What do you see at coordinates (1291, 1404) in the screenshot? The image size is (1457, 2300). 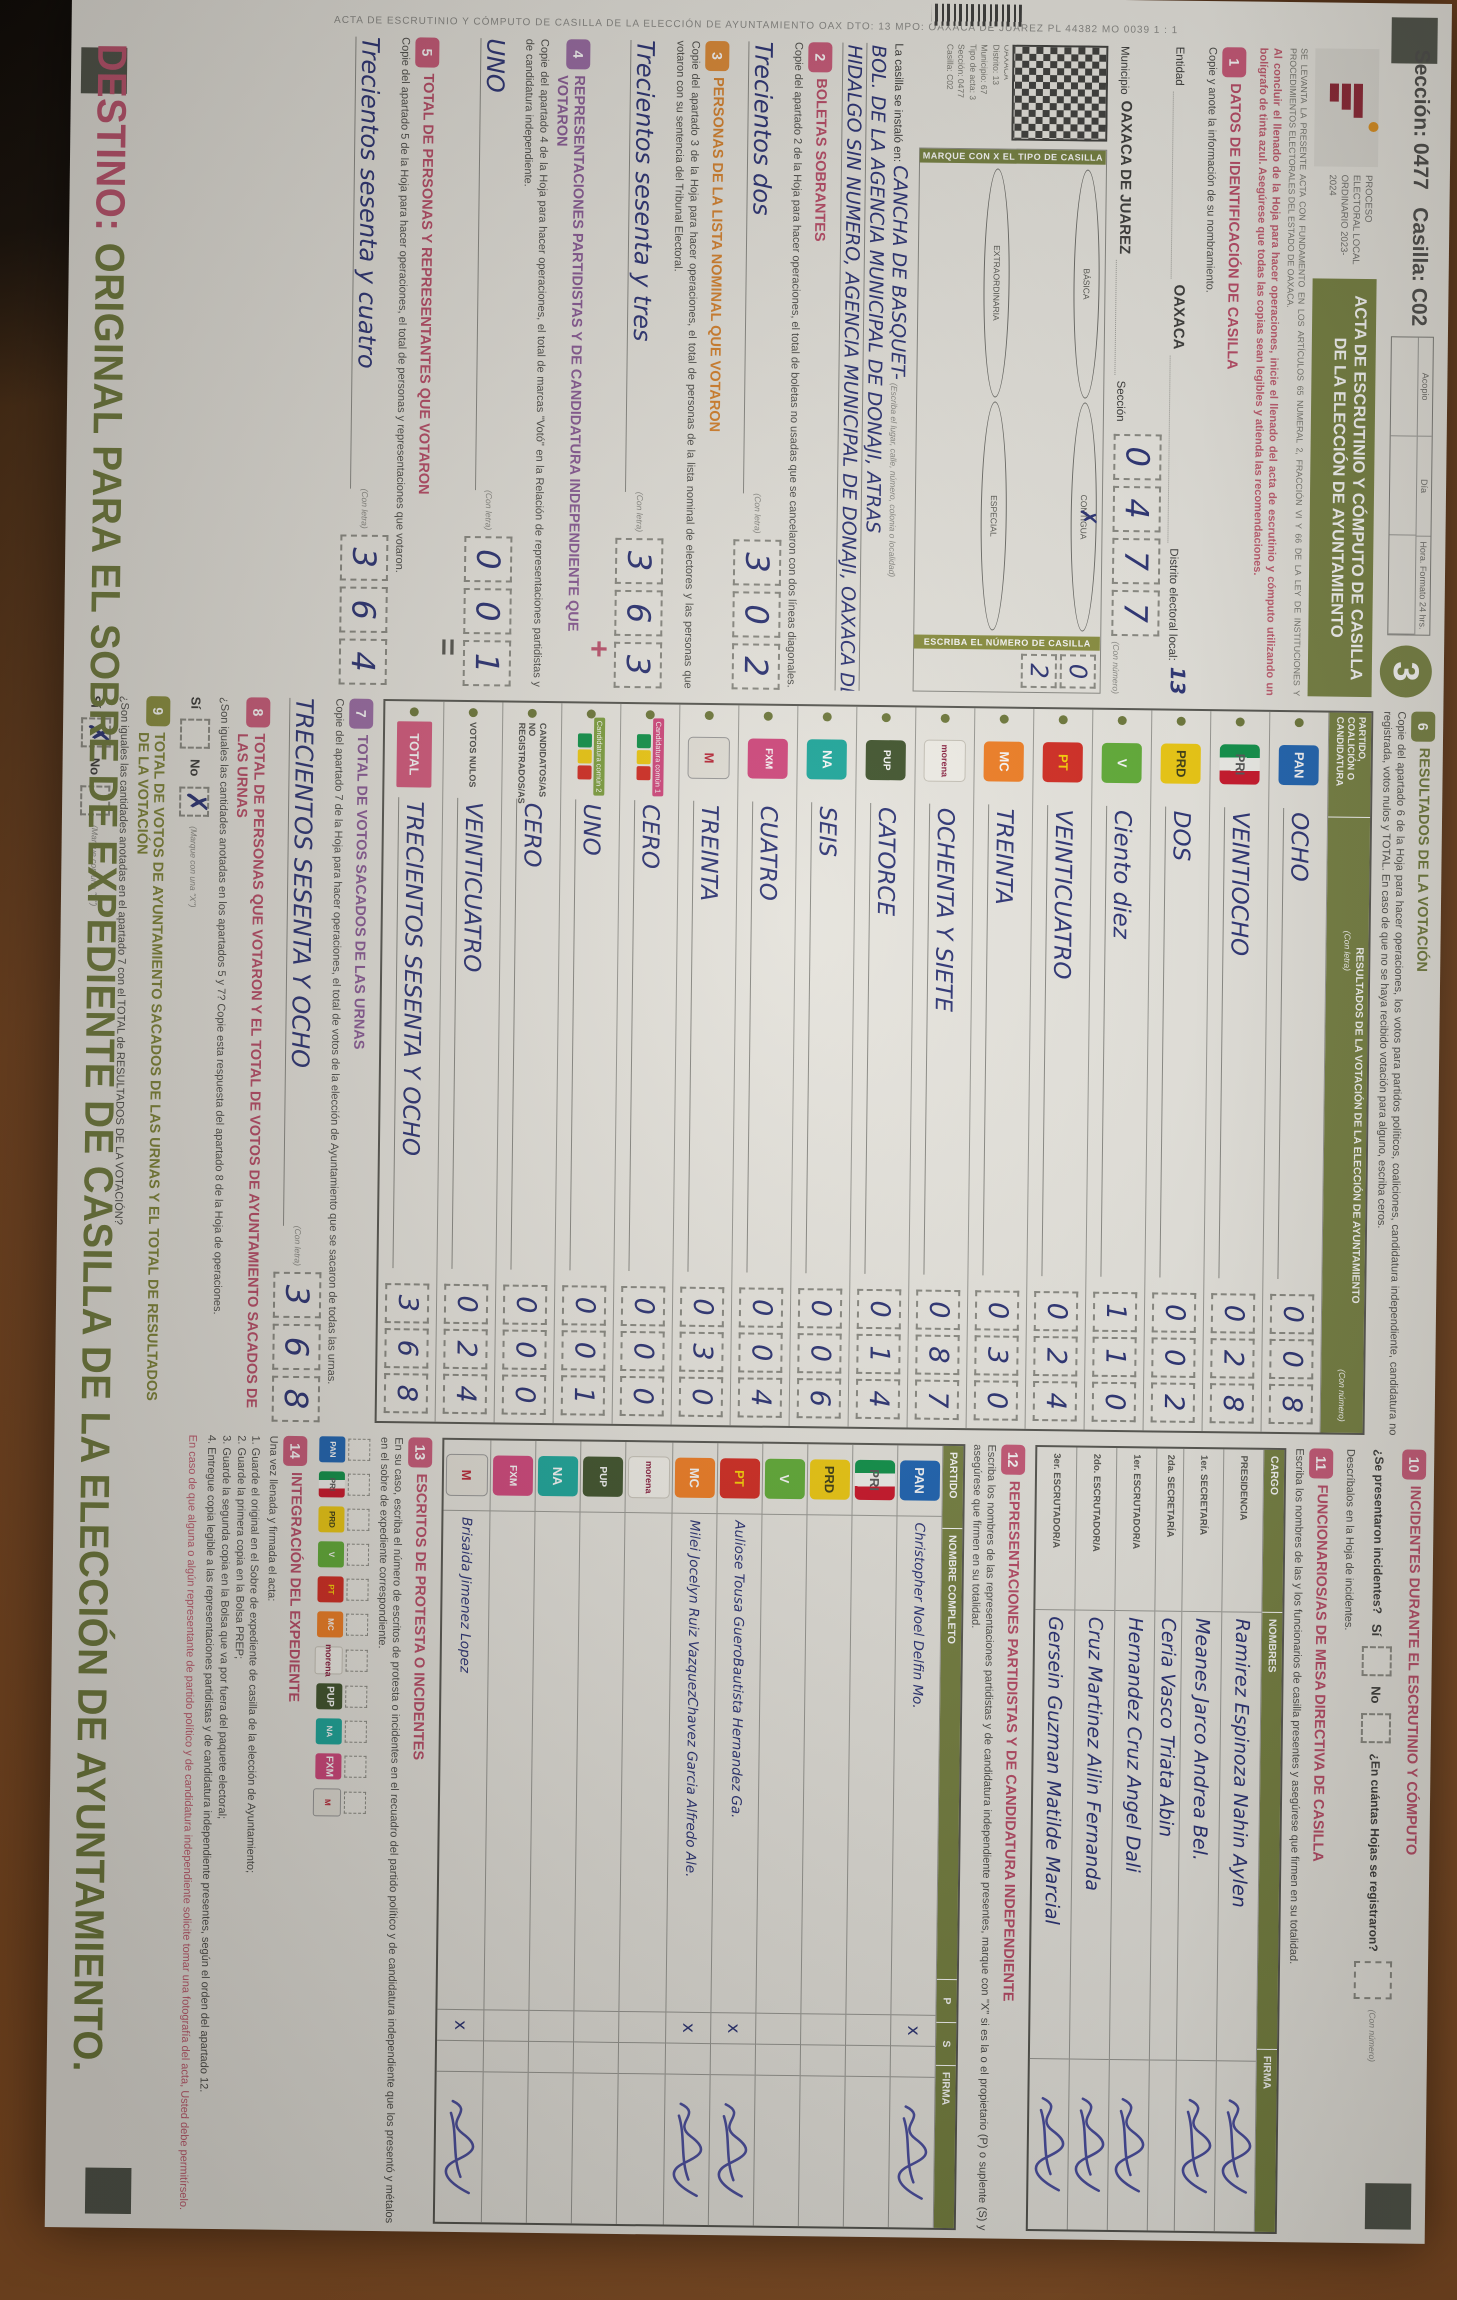 I see `votes-digit-pan: 8` at bounding box center [1291, 1404].